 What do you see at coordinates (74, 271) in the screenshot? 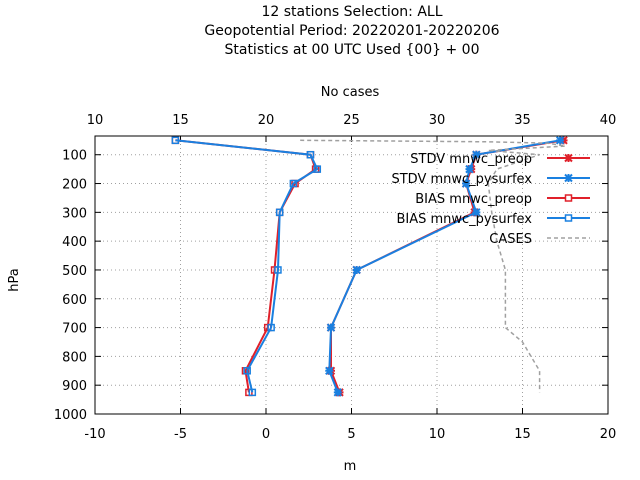
I see `y-tick-label: 500` at bounding box center [74, 271].